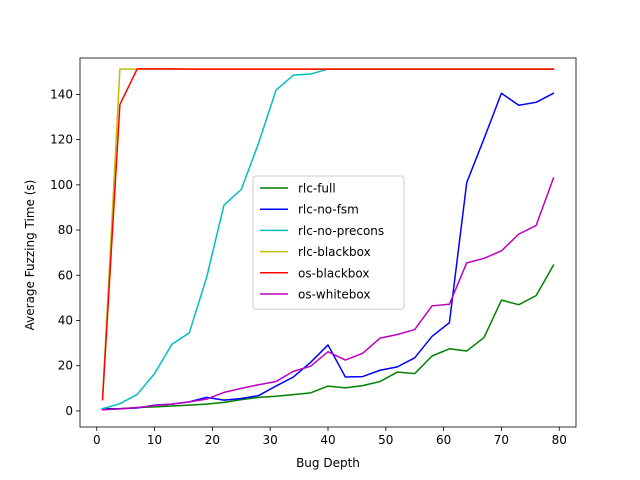  I want to click on legend-label-rlc-no-precons: rlc-no-precons, so click(341, 231).